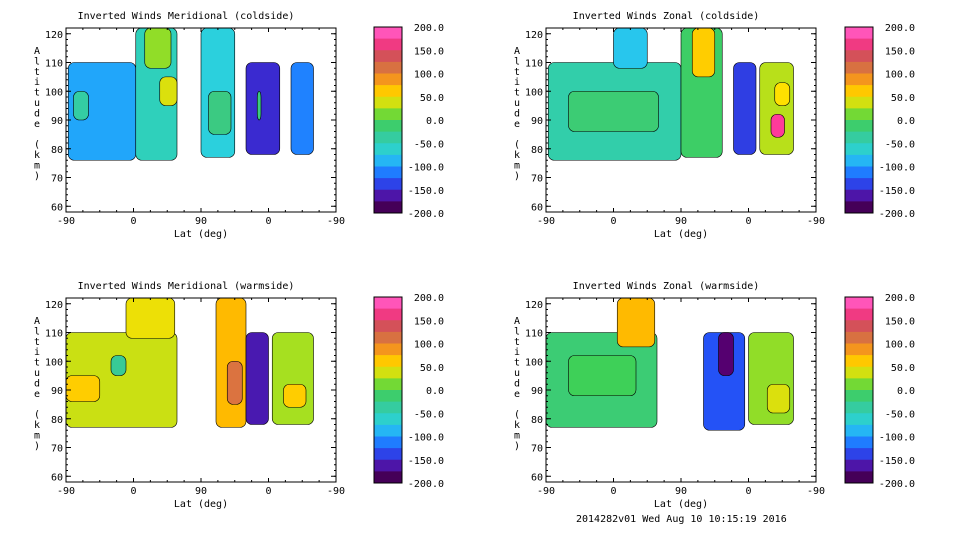  I want to click on chart-title: Inverted Winds Meridional (coldside), so click(186, 16).